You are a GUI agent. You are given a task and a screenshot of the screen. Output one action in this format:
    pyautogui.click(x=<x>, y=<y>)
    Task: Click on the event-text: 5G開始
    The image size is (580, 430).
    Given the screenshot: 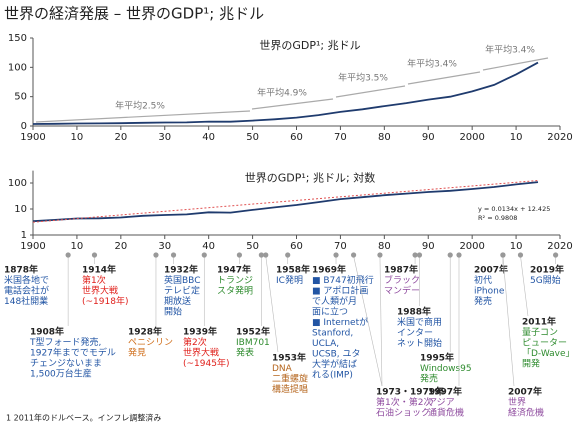 What is the action you would take?
    pyautogui.click(x=545, y=280)
    